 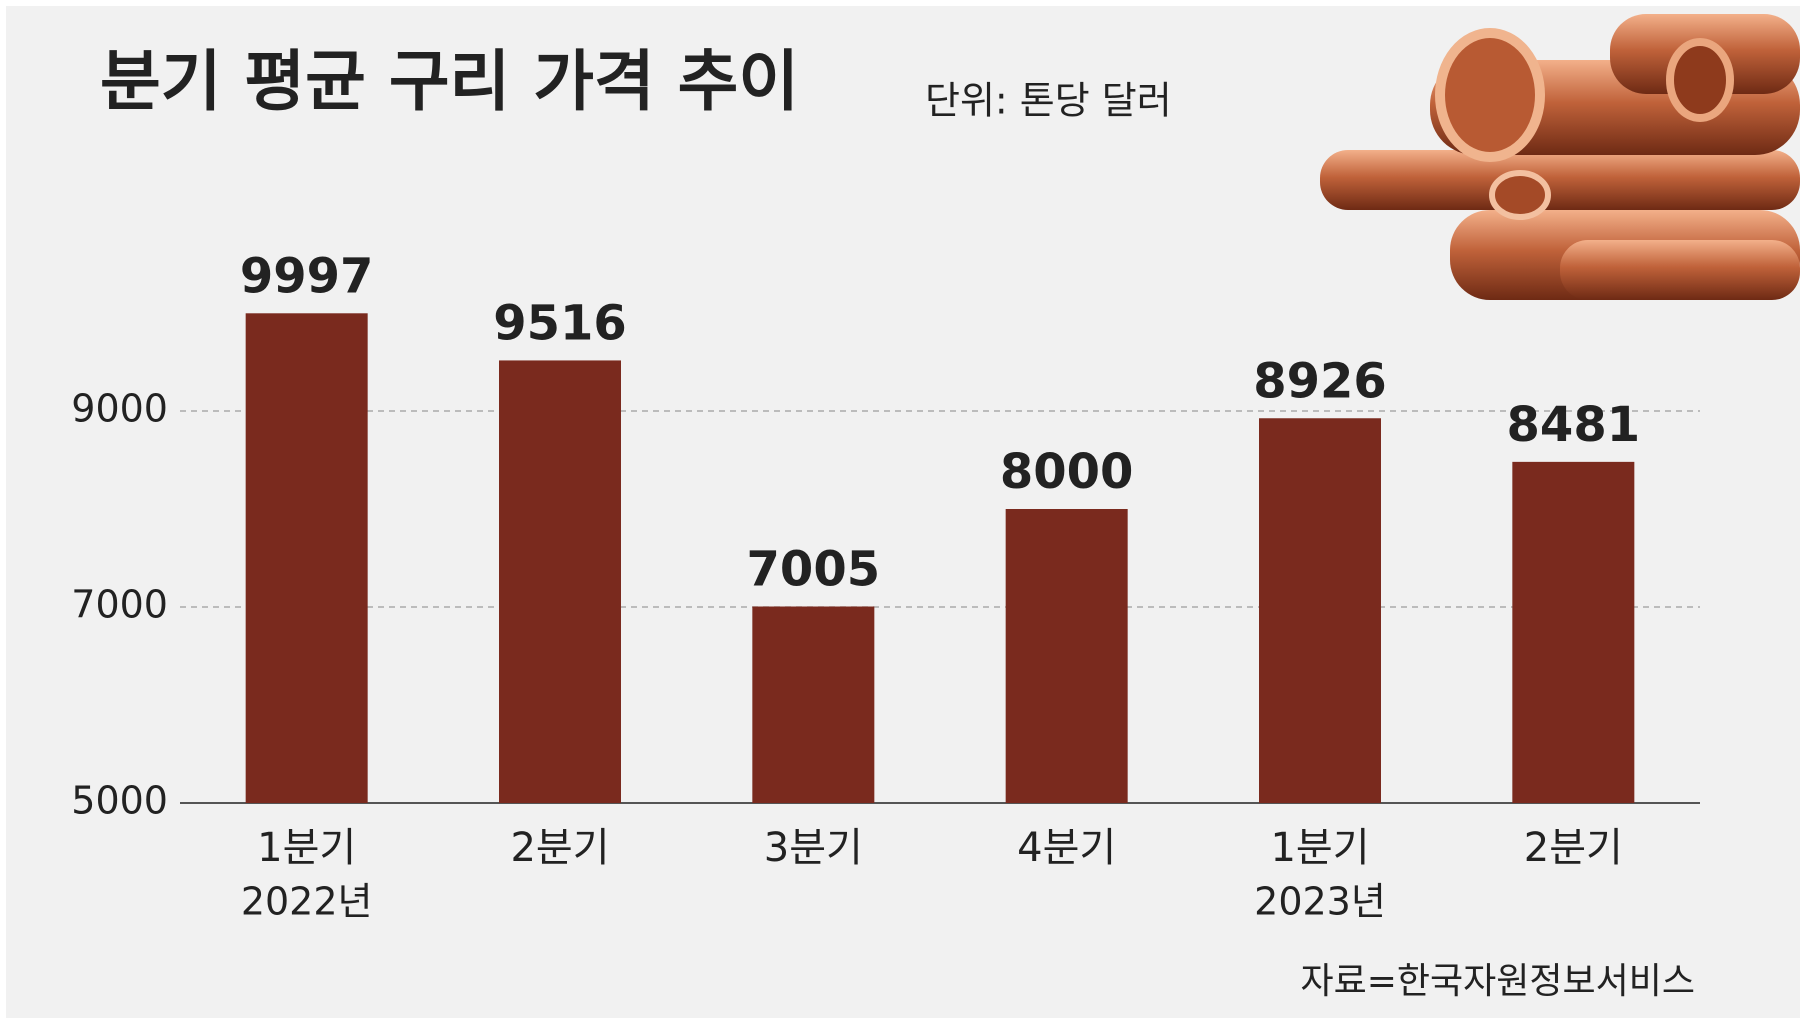 What do you see at coordinates (119, 605) in the screenshot?
I see `y-tick-label: 7000` at bounding box center [119, 605].